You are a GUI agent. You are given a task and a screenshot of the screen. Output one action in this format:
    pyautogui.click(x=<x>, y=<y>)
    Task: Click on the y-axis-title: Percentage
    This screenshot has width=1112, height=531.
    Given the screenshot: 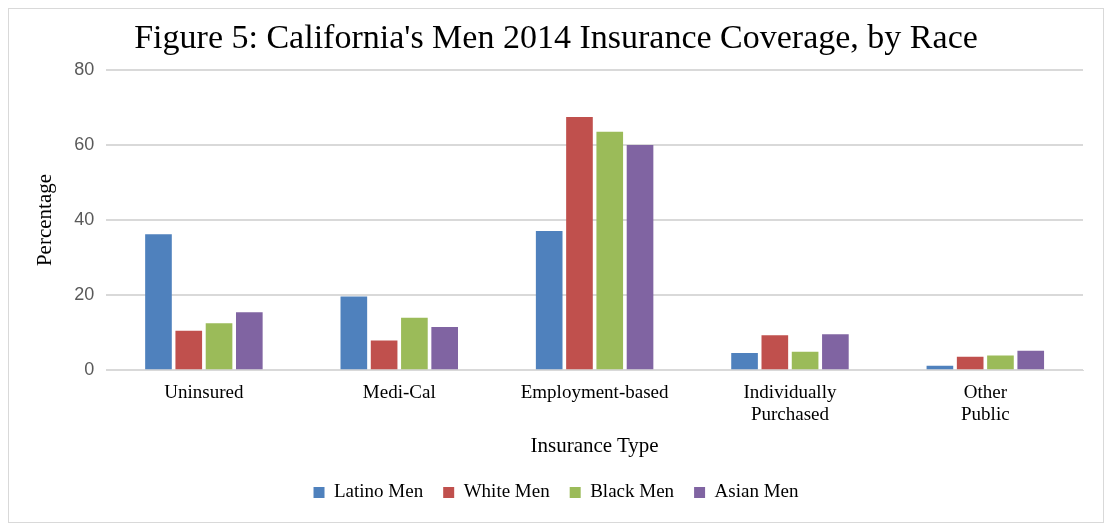 What is the action you would take?
    pyautogui.click(x=44, y=220)
    